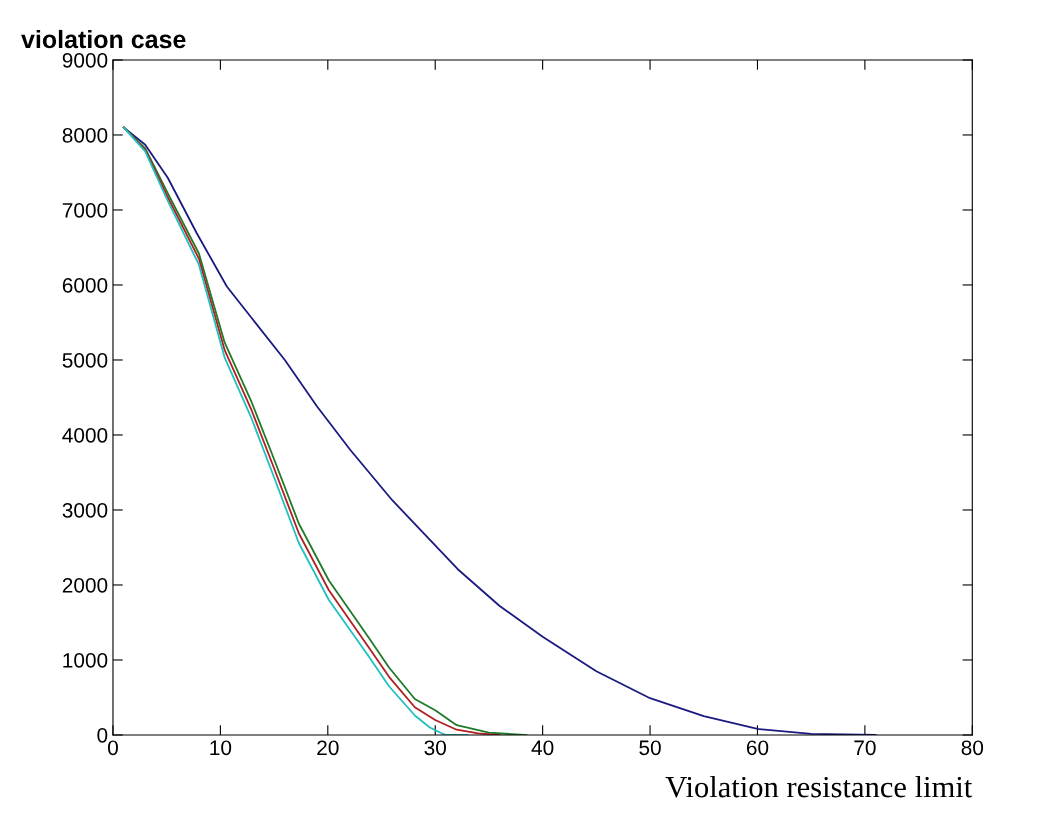  What do you see at coordinates (328, 748) in the screenshot?
I see `x-tick-label: 20` at bounding box center [328, 748].